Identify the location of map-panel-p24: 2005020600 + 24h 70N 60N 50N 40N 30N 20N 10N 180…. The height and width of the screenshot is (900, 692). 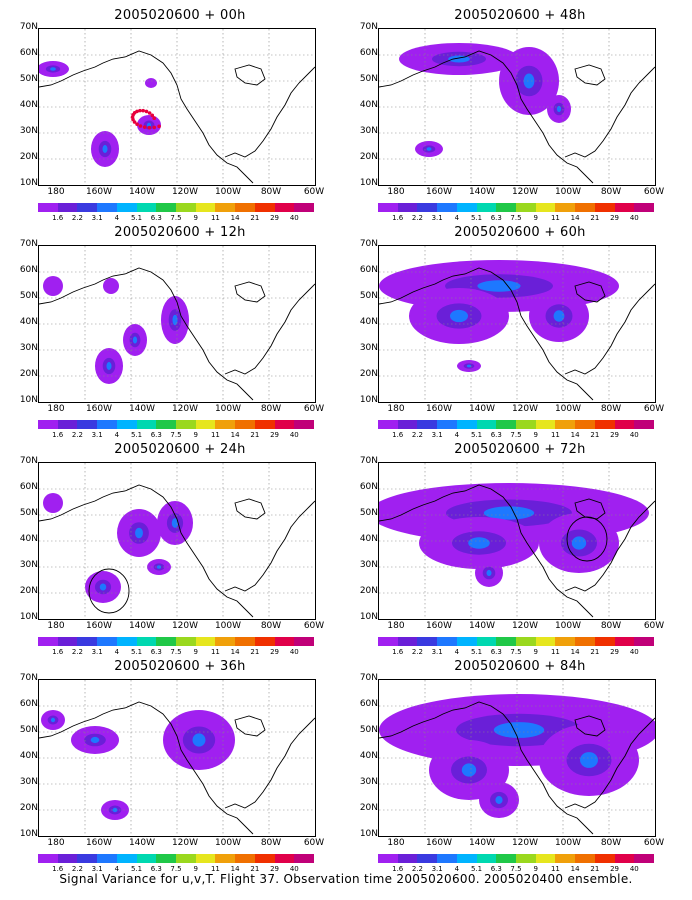
(180, 549).